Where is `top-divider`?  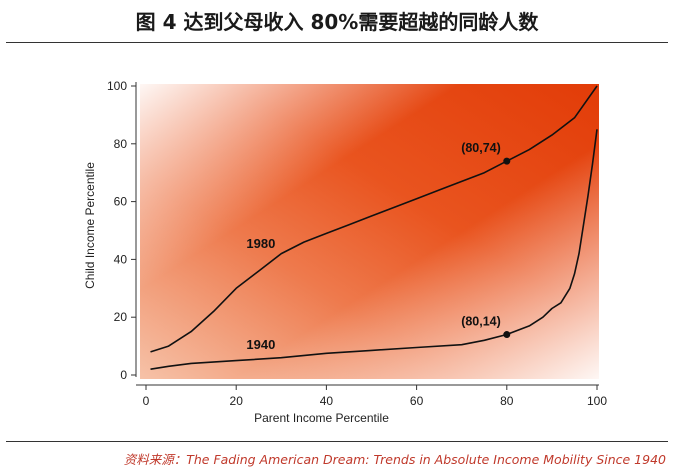 top-divider is located at coordinates (337, 42).